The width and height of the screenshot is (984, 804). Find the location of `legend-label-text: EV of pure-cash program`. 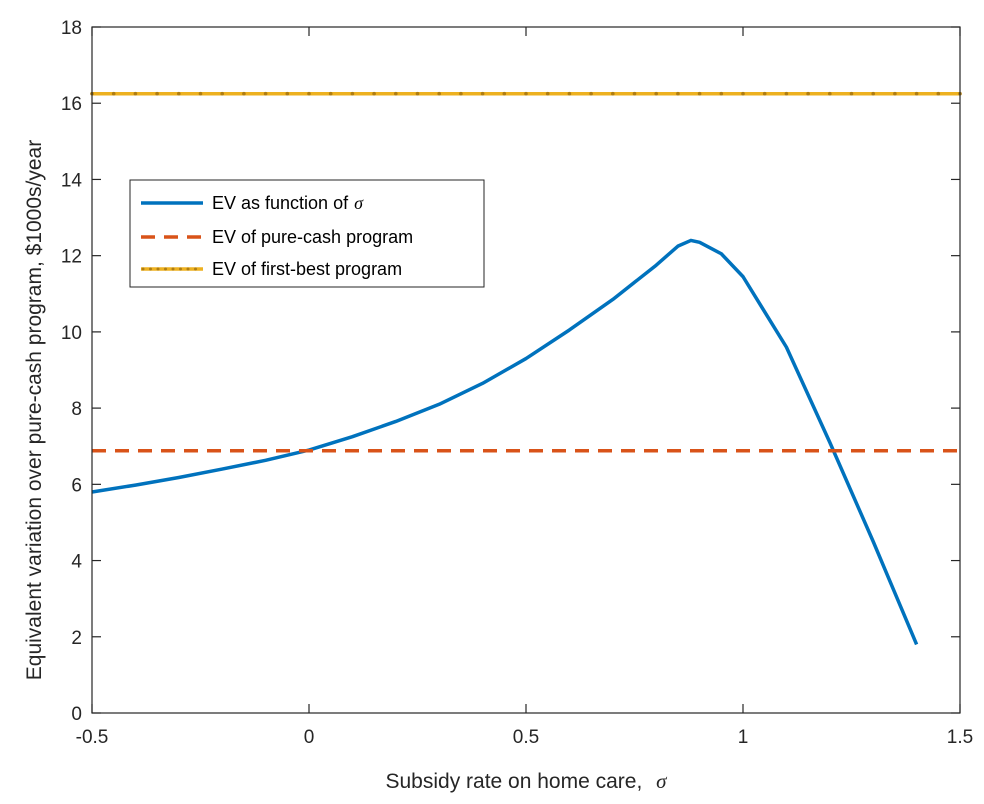

legend-label-text: EV of pure-cash program is located at coordinates (312, 237).